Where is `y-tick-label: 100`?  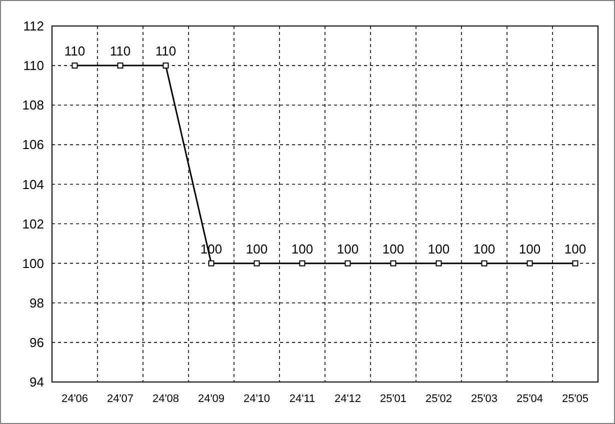
y-tick-label: 100 is located at coordinates (33, 263).